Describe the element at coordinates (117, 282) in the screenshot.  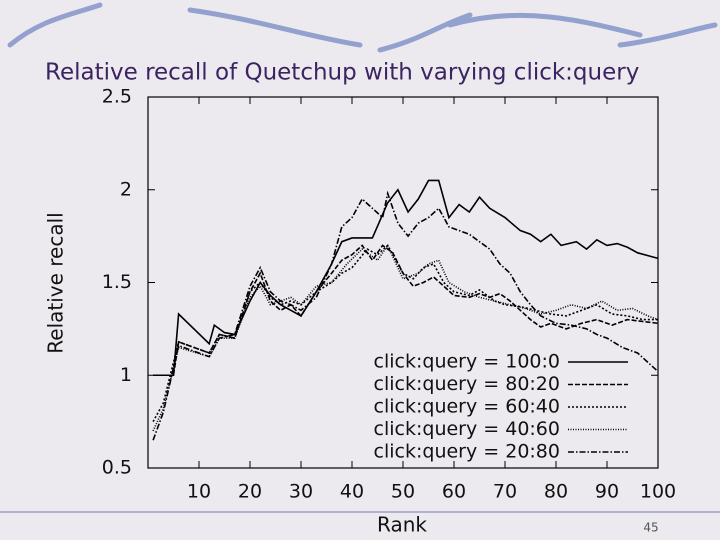
I see `y-tick-label: 1.5` at that location.